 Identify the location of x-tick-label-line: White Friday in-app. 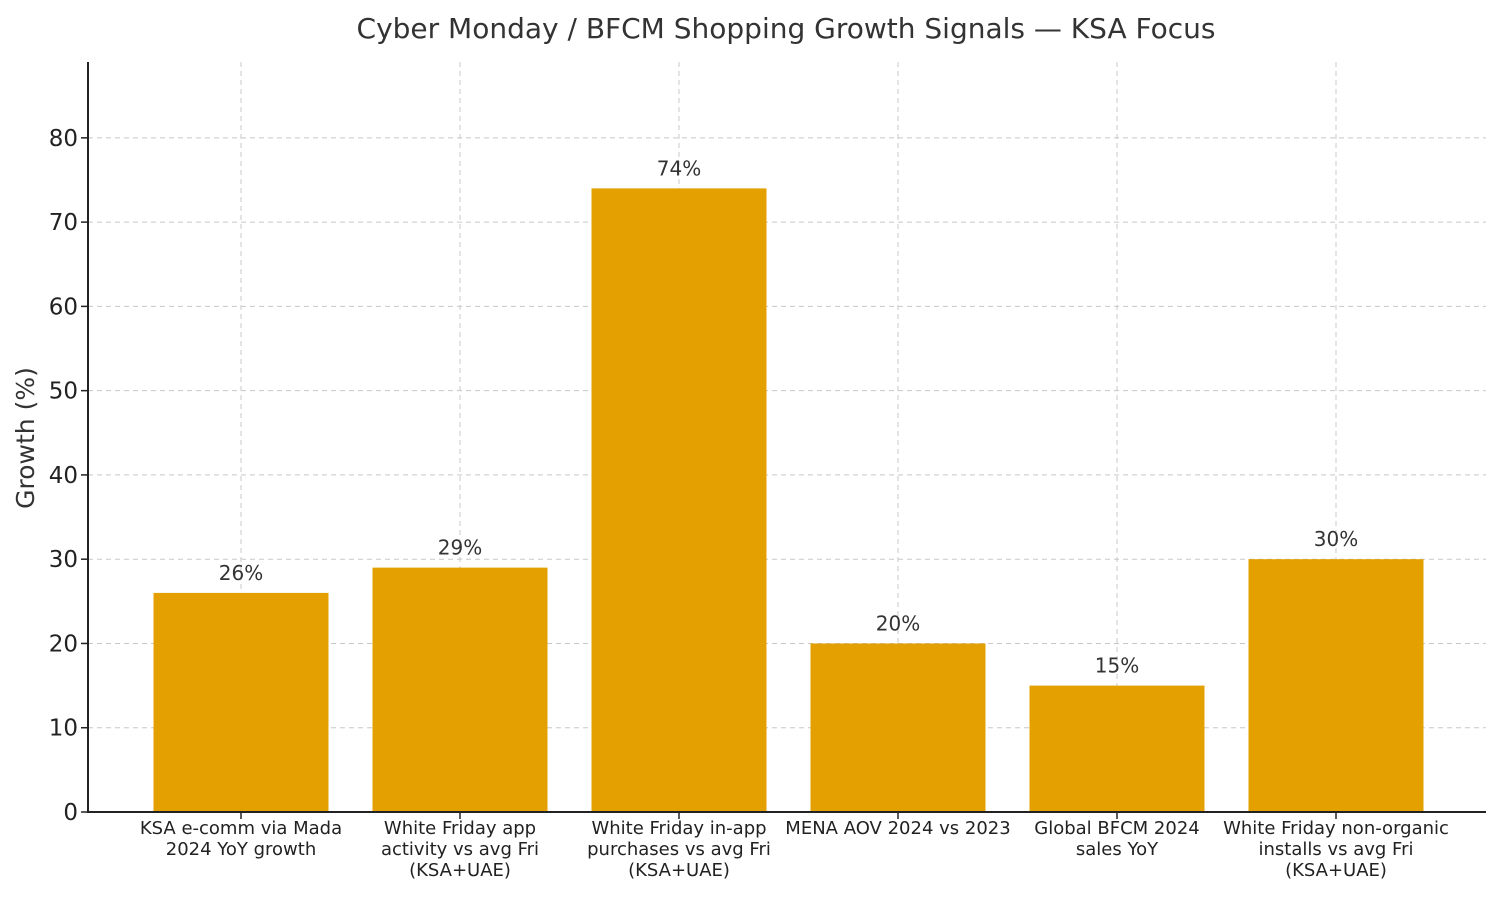
(678, 828).